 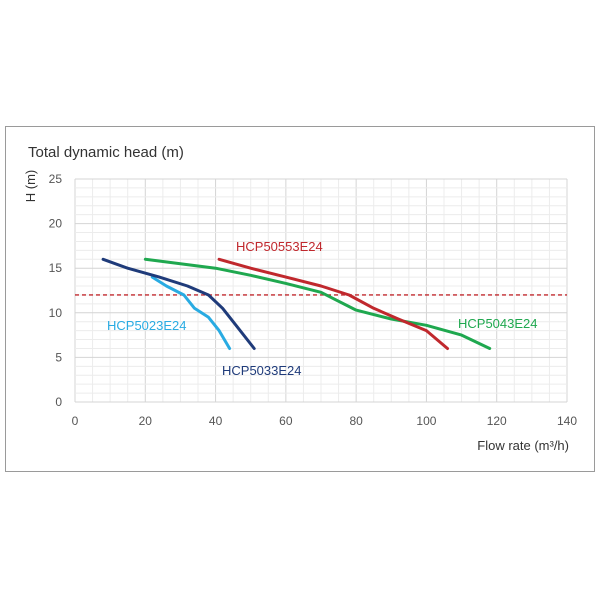 I want to click on series-label-hcp50553e24: HCP50553E24, so click(x=279, y=246).